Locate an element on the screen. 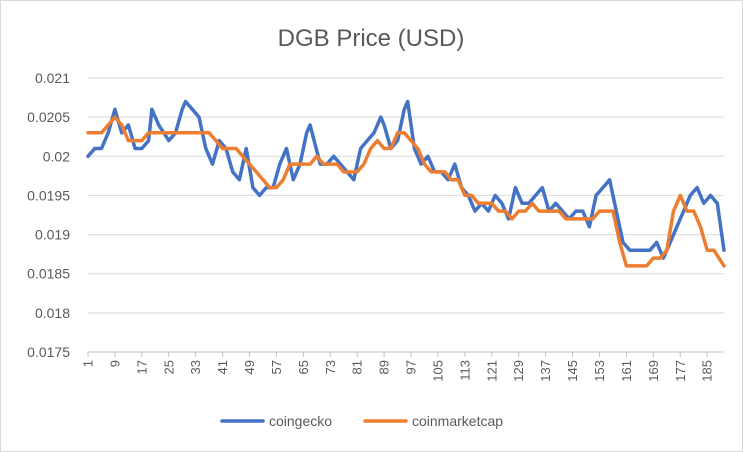 The height and width of the screenshot is (452, 743). x-tick-label: 161 is located at coordinates (626, 371).